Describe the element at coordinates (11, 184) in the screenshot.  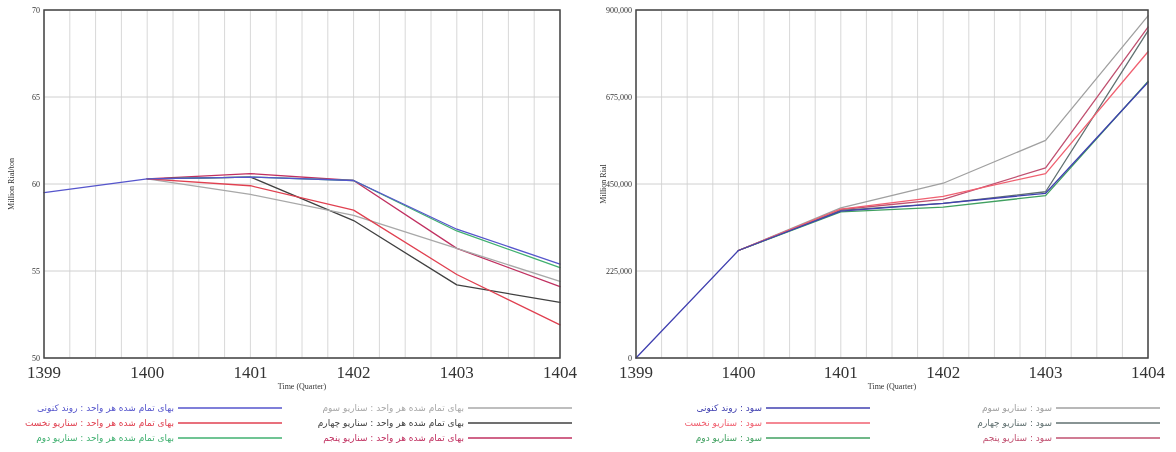
I see `y-axis-title: Million Rial/ton` at that location.